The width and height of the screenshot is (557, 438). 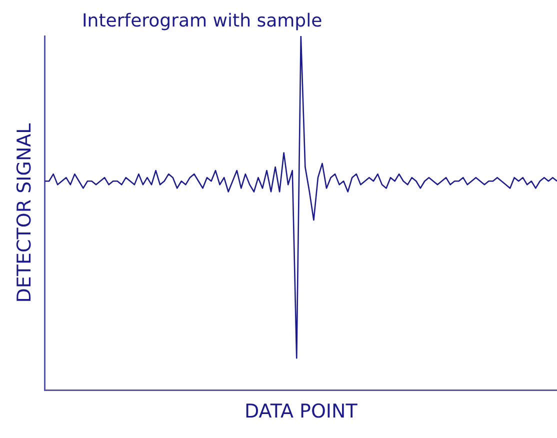 I want to click on y-axis-title: DETECTOR SIGNAL, so click(x=24, y=212).